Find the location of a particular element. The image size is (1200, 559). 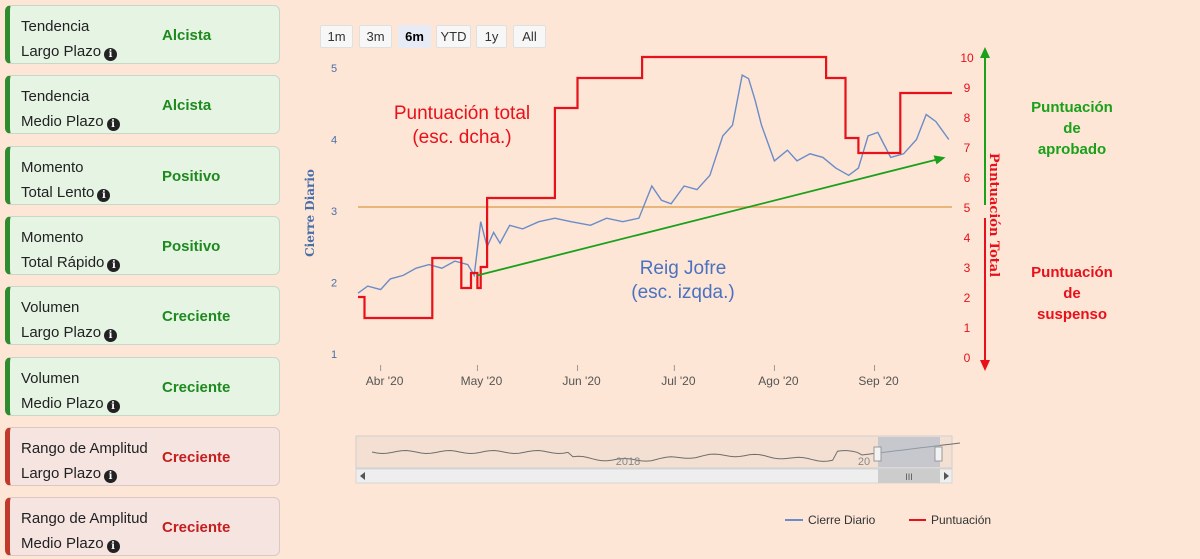

range-button: YTD is located at coordinates (453, 36).